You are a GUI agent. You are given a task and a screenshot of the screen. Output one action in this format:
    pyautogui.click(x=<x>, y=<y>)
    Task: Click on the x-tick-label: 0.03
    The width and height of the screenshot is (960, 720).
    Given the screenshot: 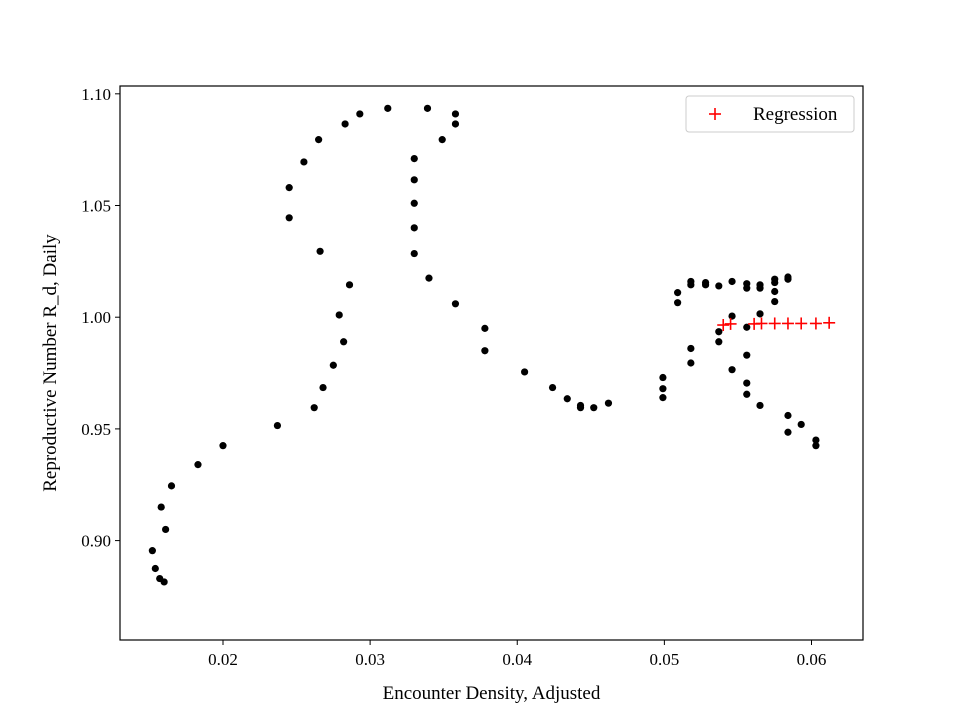 What is the action you would take?
    pyautogui.click(x=370, y=659)
    